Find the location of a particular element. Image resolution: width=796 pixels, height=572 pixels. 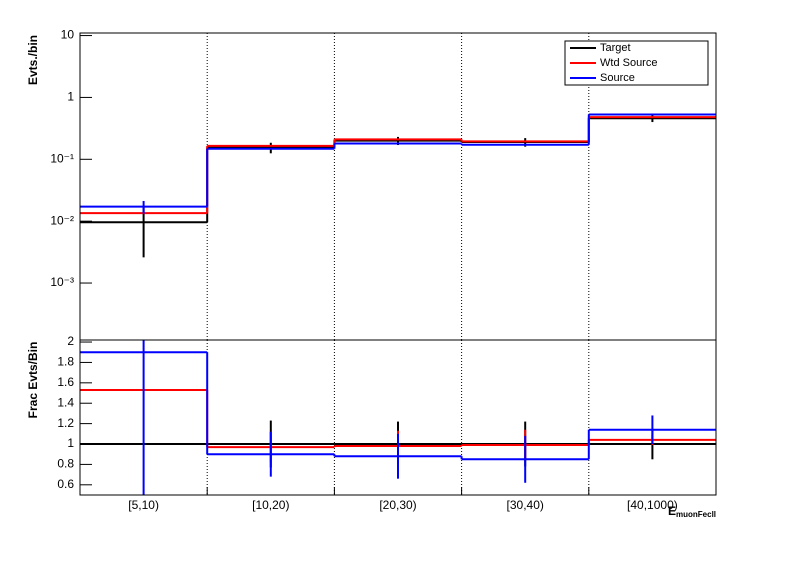

y-tick-label: 10 is located at coordinates (68, 35).